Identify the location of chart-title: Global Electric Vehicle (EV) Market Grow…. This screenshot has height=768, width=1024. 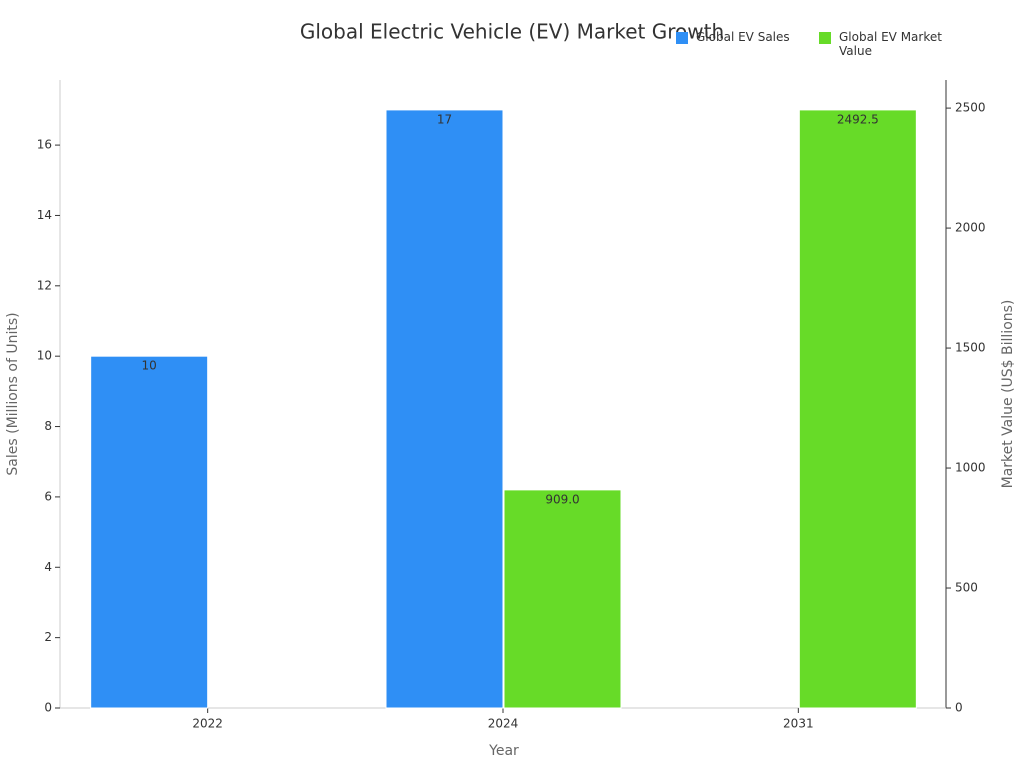
(512, 32).